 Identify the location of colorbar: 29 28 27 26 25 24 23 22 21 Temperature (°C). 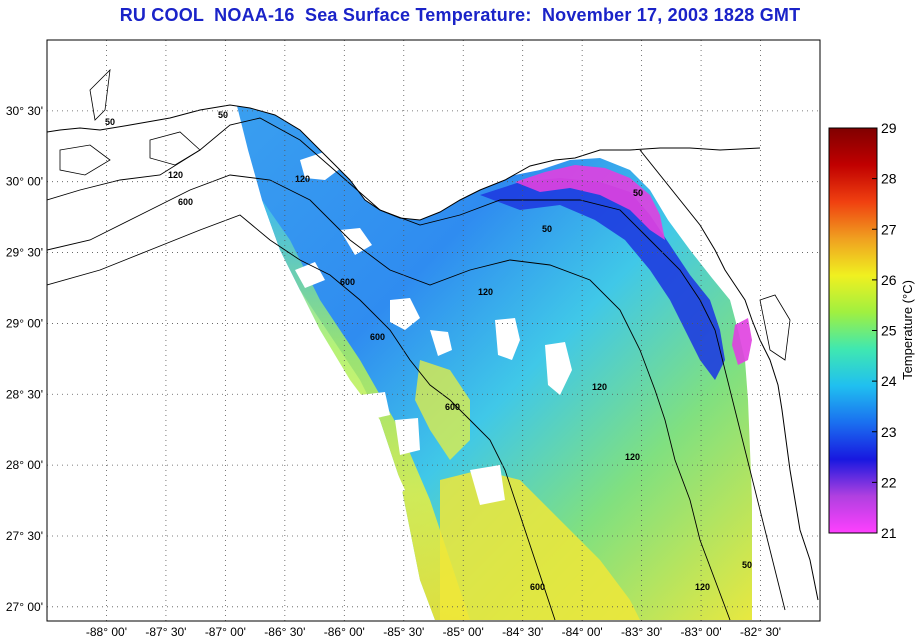
(871, 330).